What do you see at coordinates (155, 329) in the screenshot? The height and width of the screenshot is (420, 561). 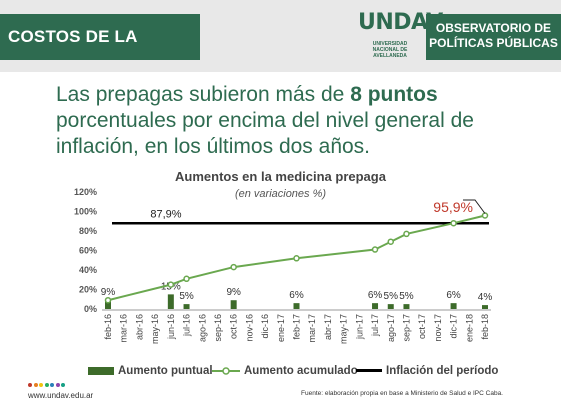 I see `x-tick-label: may-16` at bounding box center [155, 329].